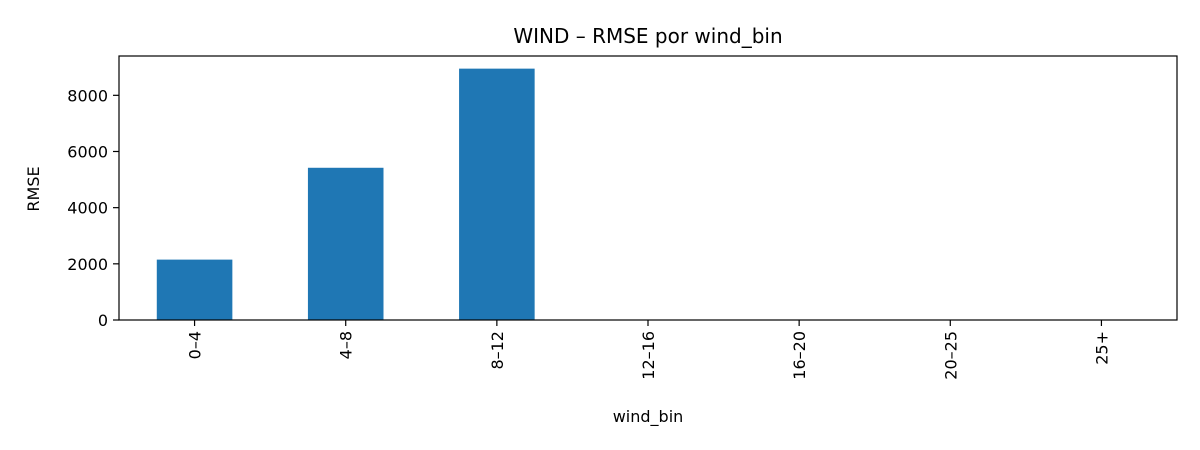  Describe the element at coordinates (497, 194) in the screenshot. I see `bar-8–12` at that location.